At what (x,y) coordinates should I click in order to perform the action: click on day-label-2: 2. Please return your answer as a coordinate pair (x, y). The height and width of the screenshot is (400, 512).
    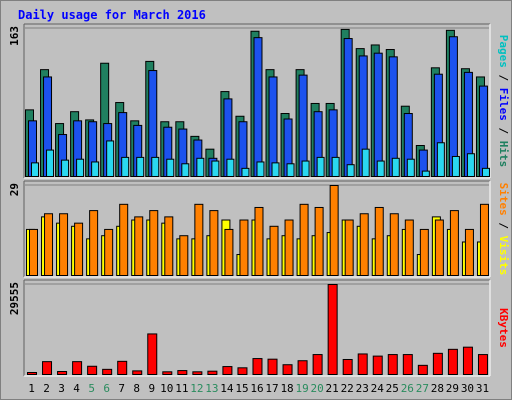
    Looking at the image, I should click on (46, 388).